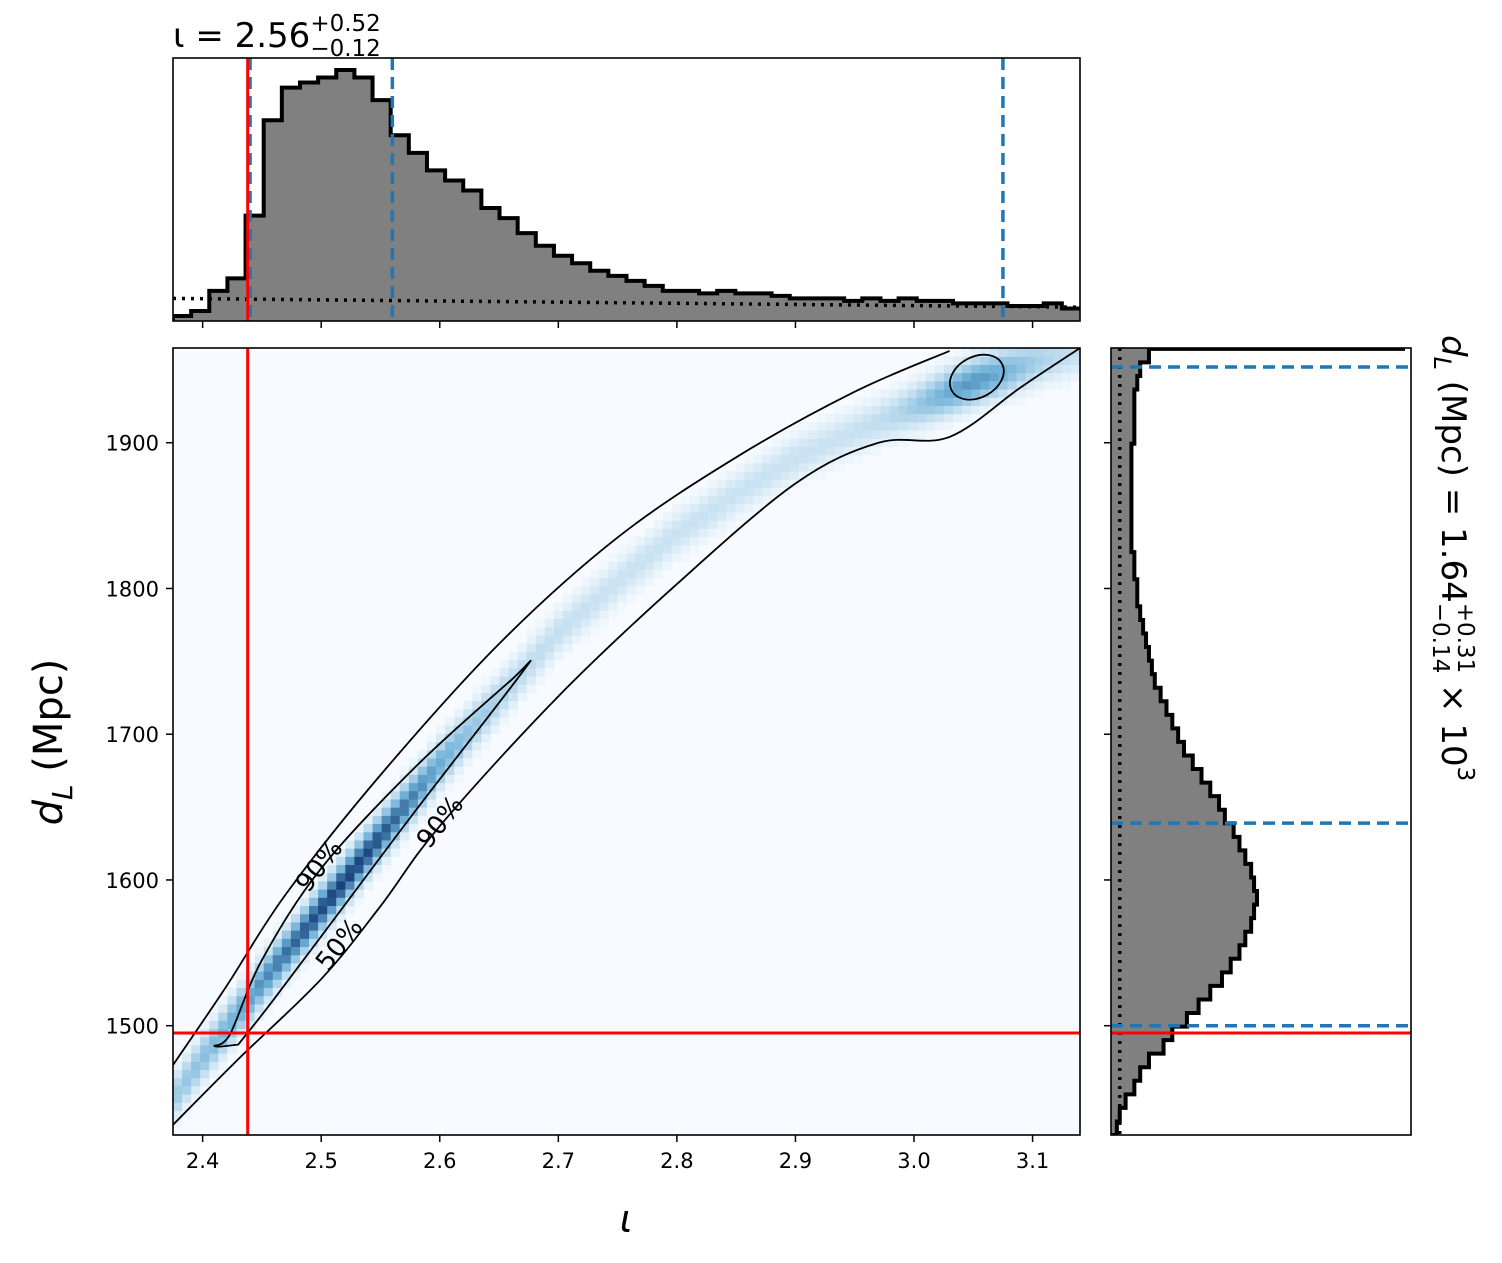 The height and width of the screenshot is (1263, 1502). What do you see at coordinates (345, 49) in the screenshot?
I see `top-title-sub: −0.12` at bounding box center [345, 49].